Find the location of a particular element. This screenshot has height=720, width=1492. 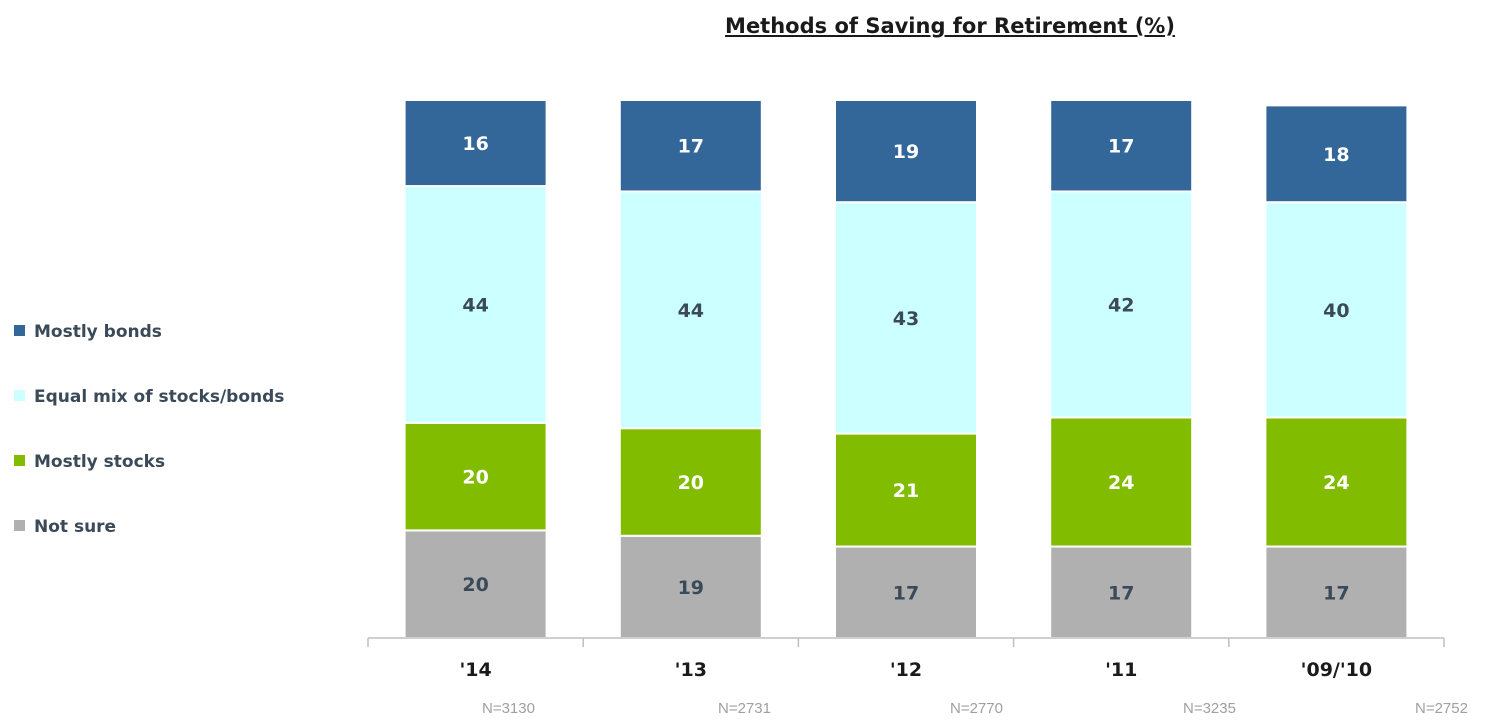

x-tick-label-11: '11 is located at coordinates (1121, 670).